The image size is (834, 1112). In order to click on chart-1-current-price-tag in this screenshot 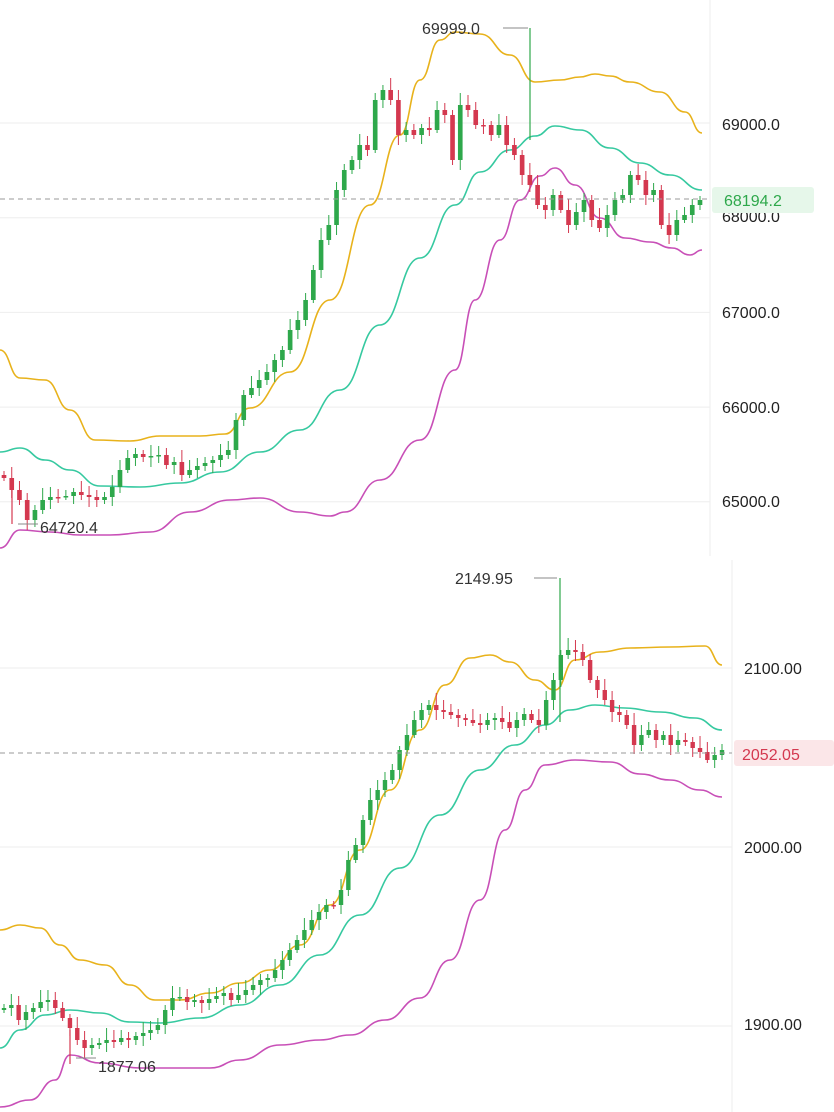, I will do `click(763, 200)`.